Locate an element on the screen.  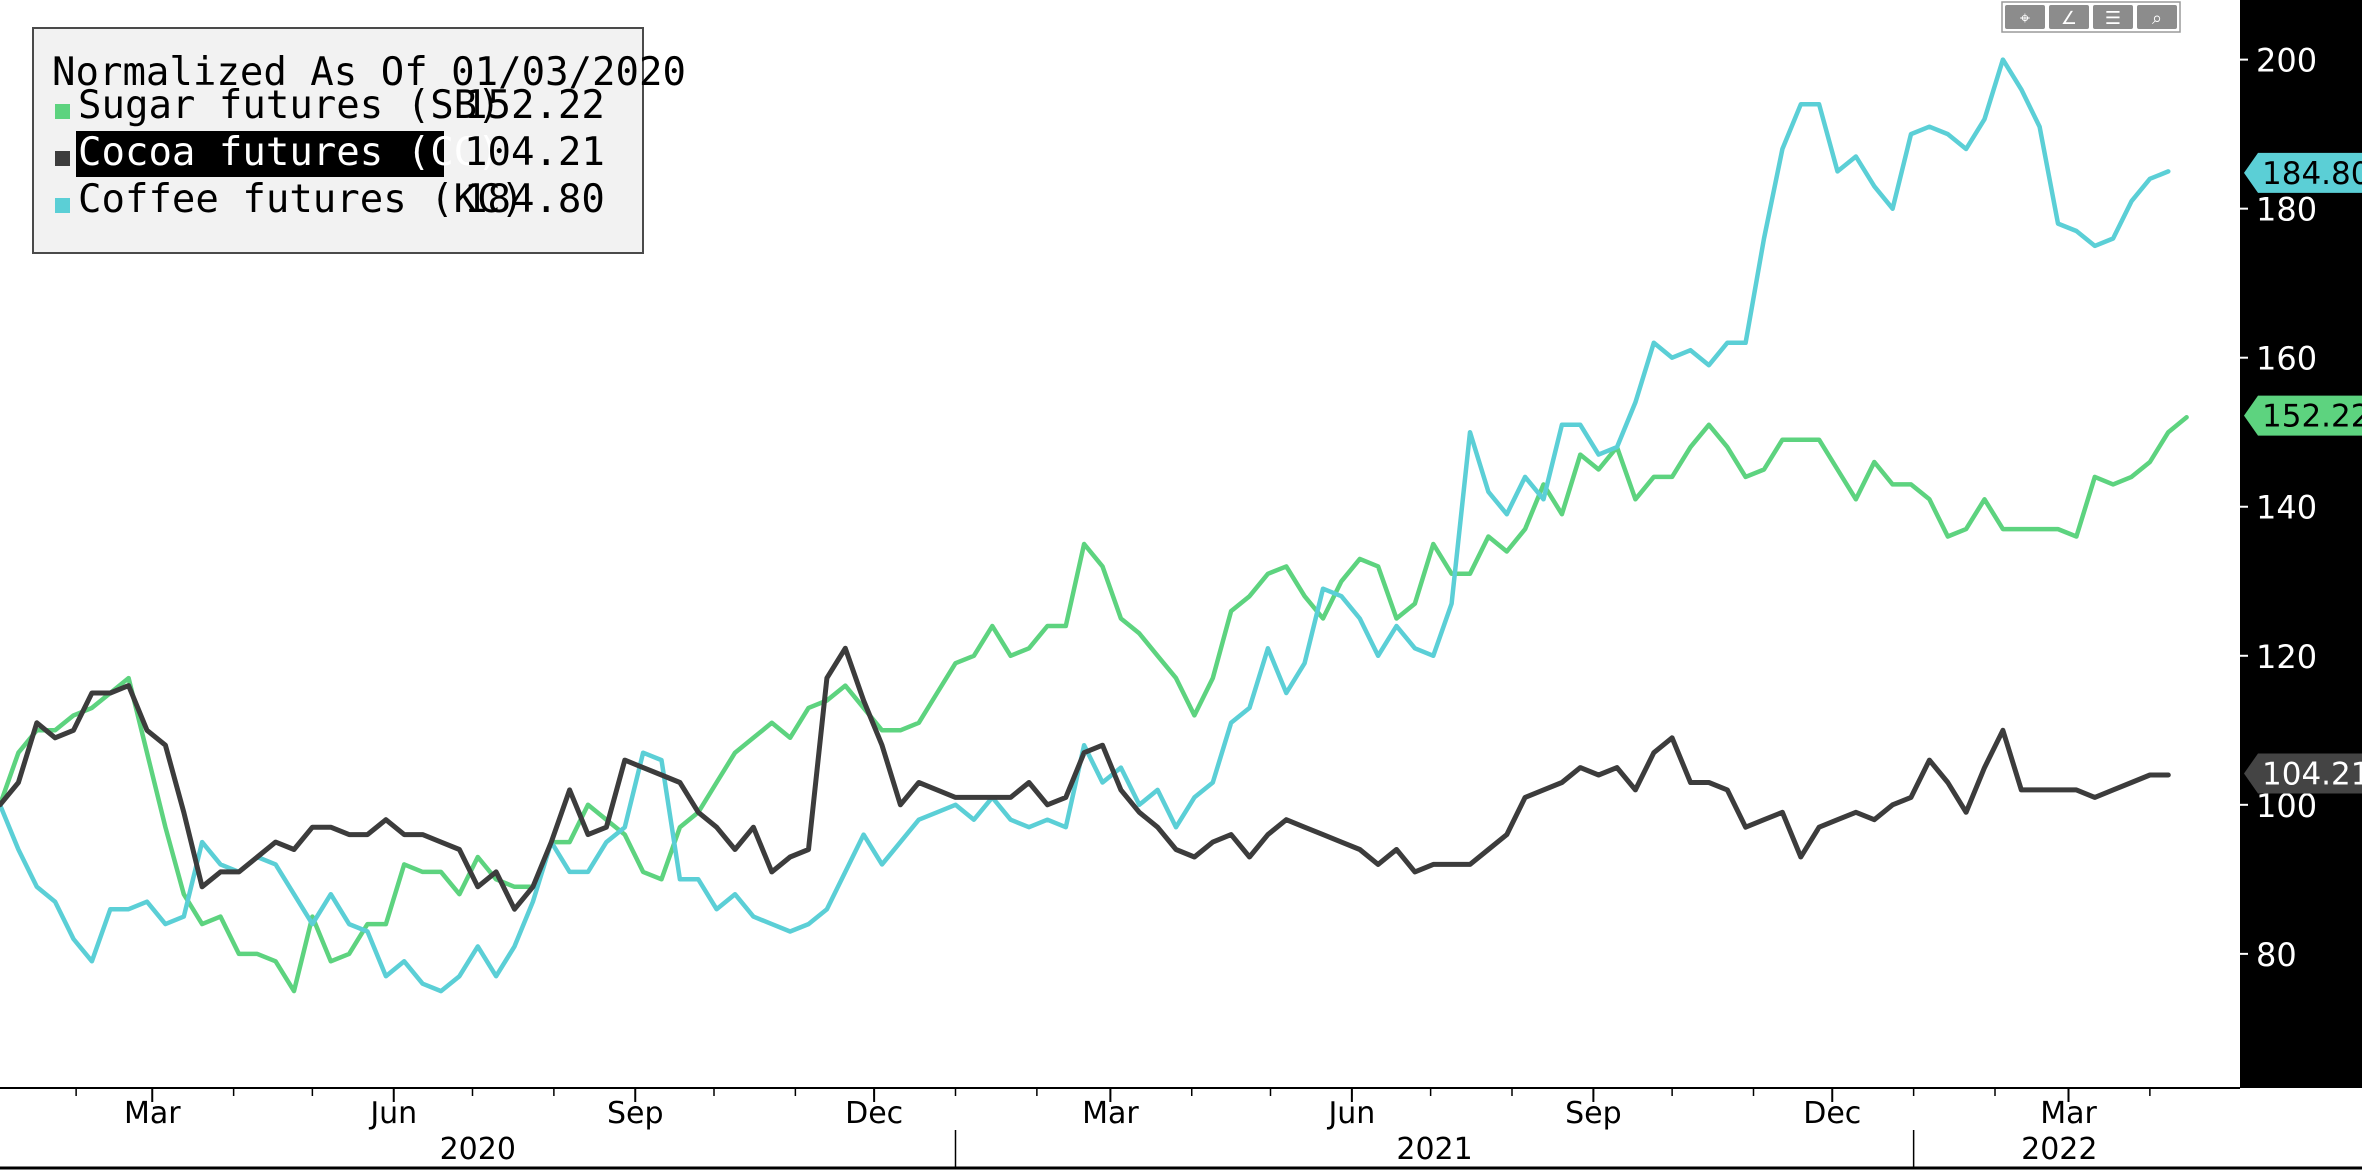
zoom-icon-glyph: ⌕ is located at coordinates (2157, 18).